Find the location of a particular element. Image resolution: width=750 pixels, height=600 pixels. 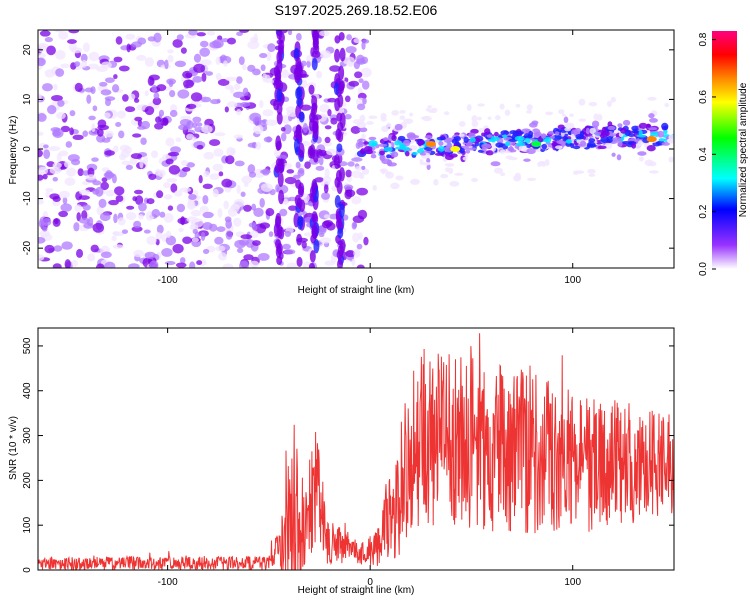

spectrogram-x-tick-label: -100 is located at coordinates (168, 280).